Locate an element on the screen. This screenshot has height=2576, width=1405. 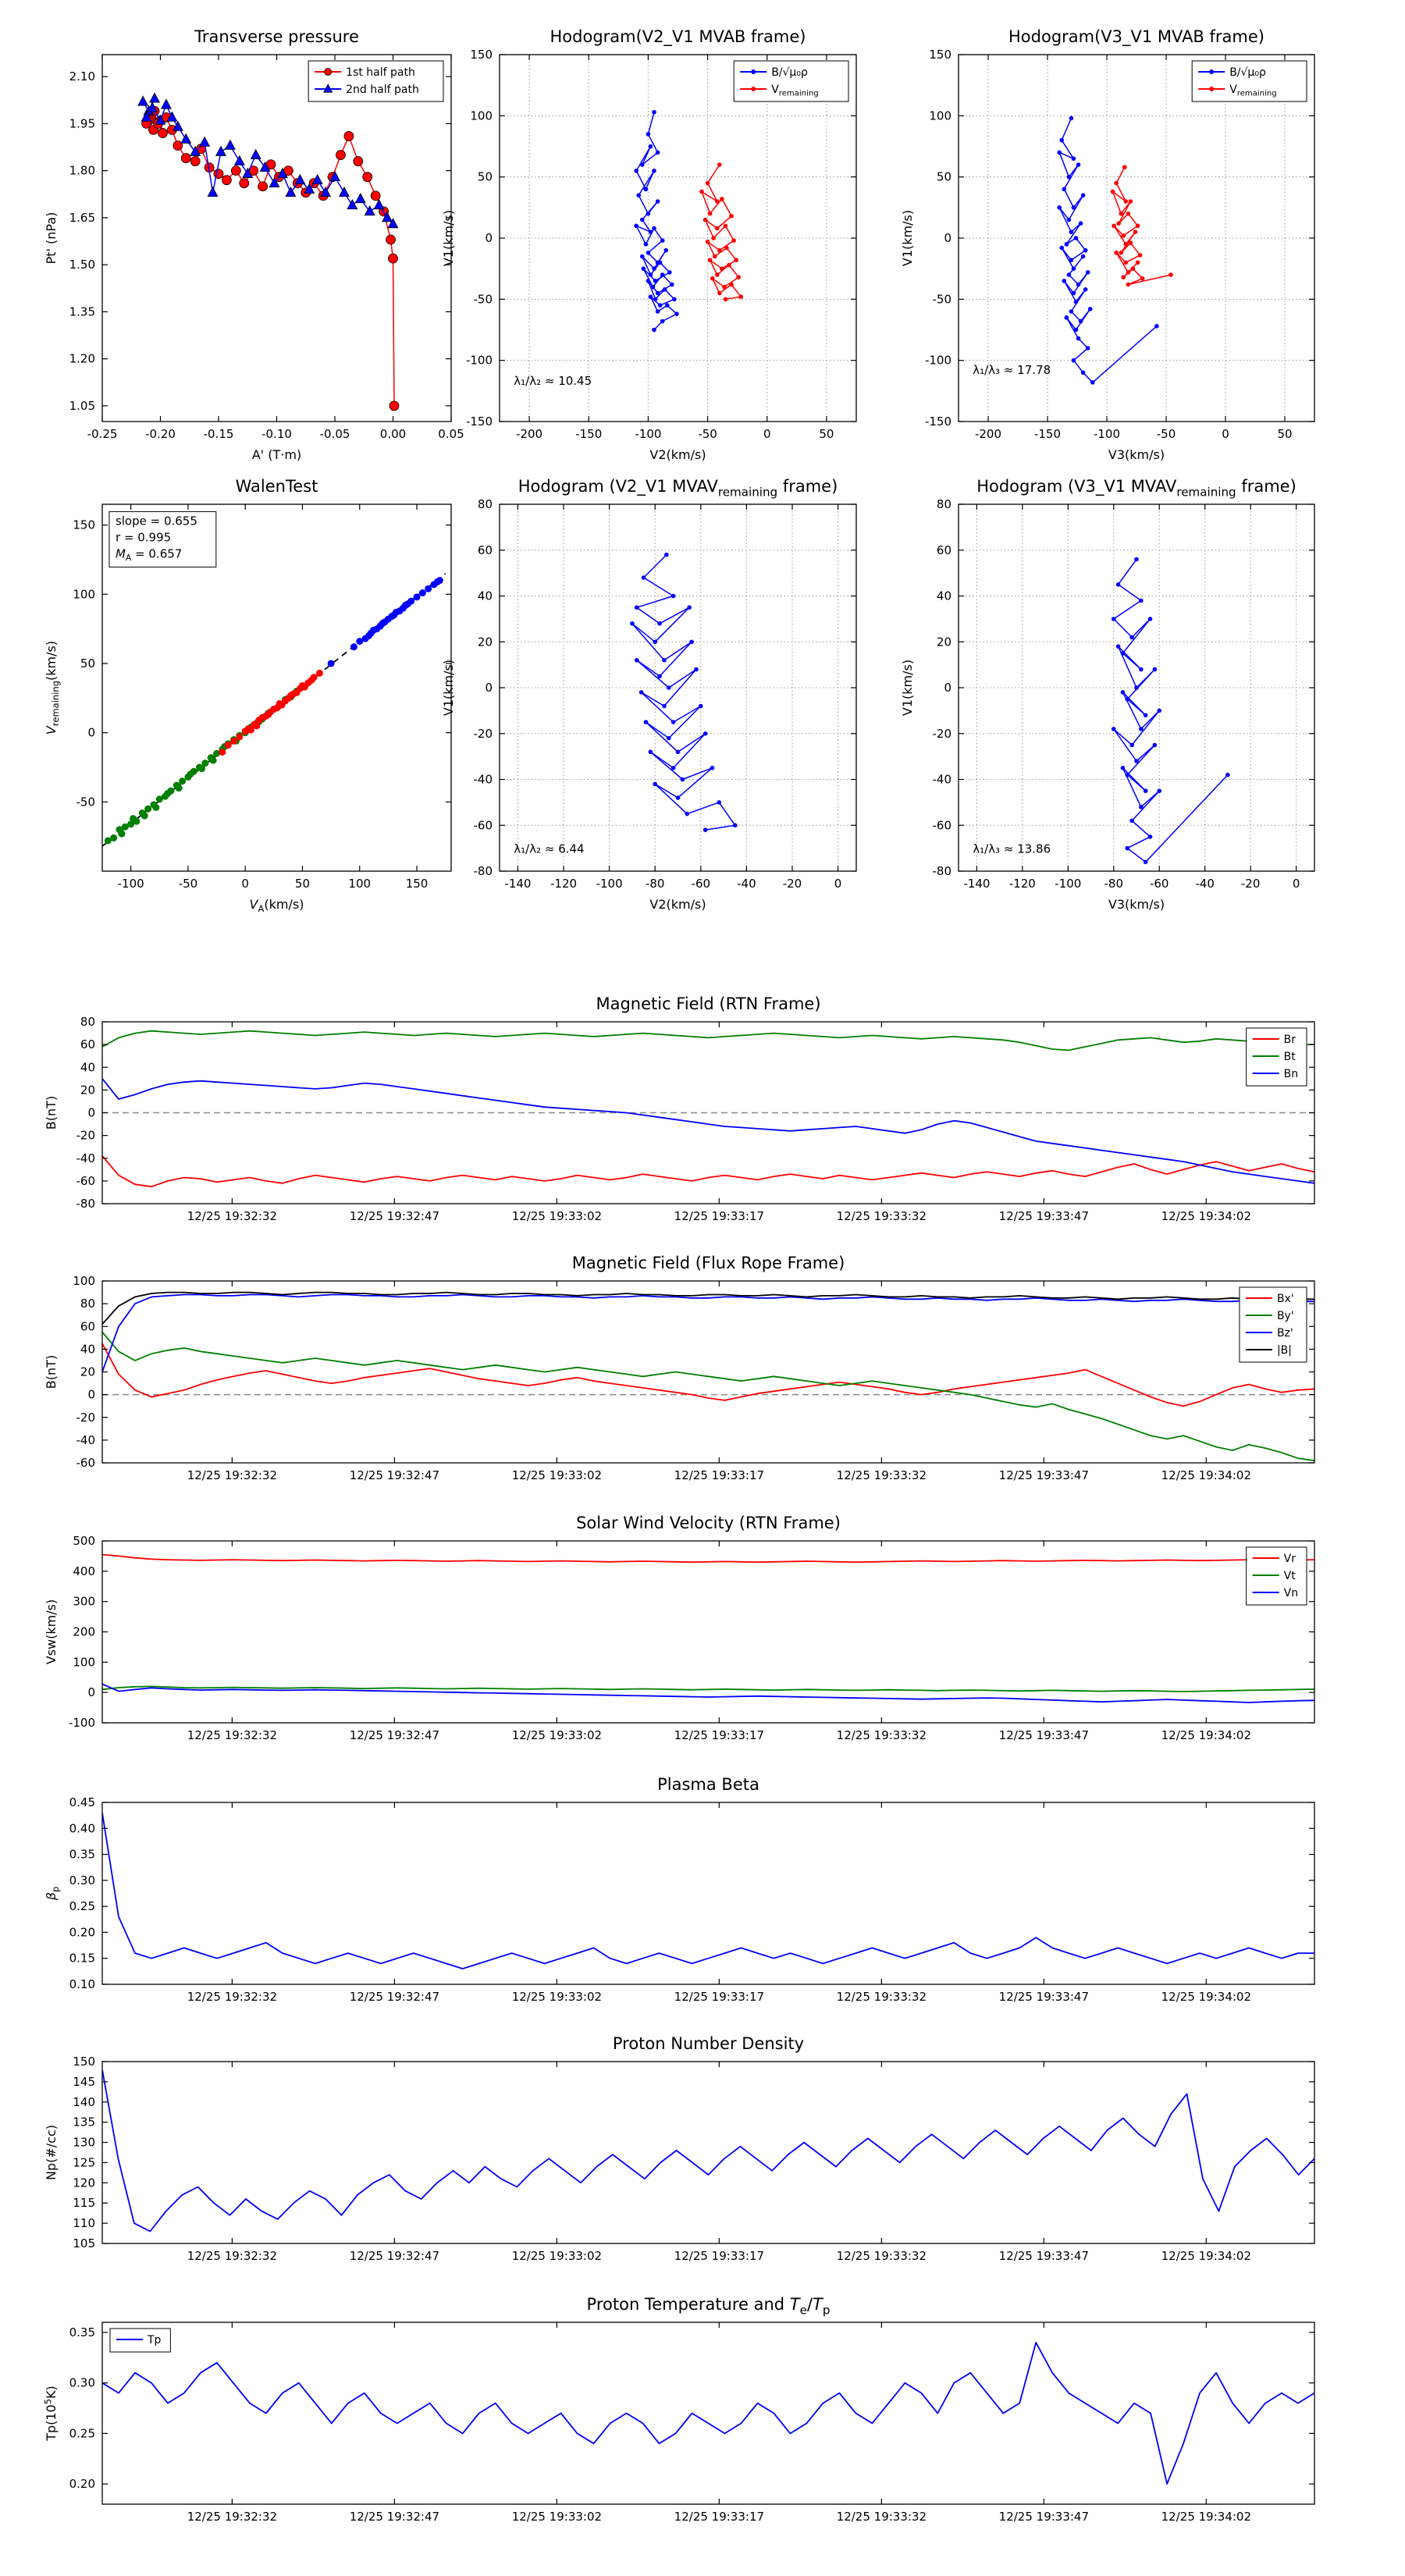
svg-text: 0.20 is located at coordinates (82, 1932).